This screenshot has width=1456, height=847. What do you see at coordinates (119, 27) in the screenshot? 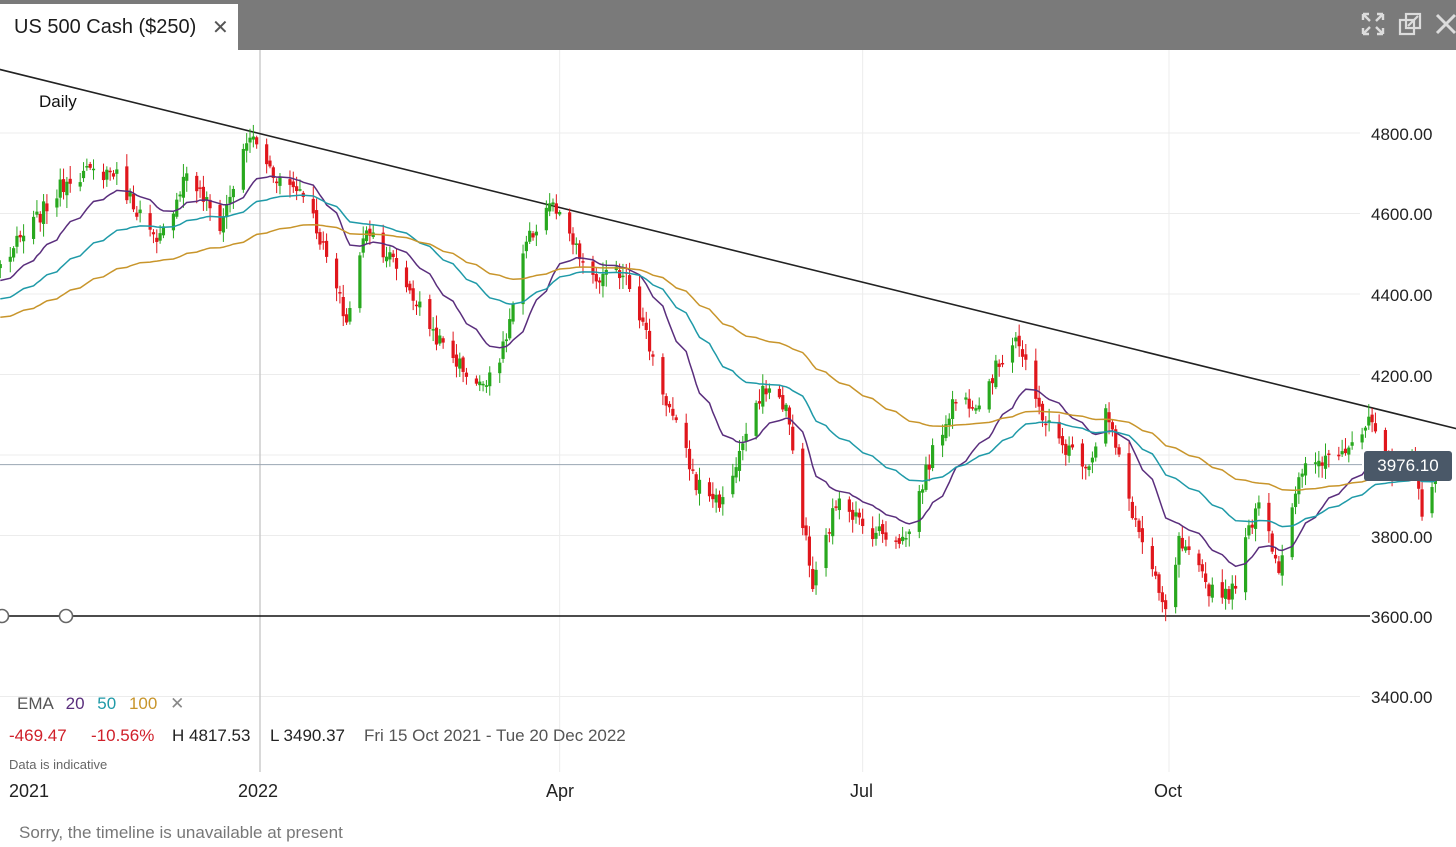
I see `instrument-tab: US 500 Cash ($250) ✕` at bounding box center [119, 27].